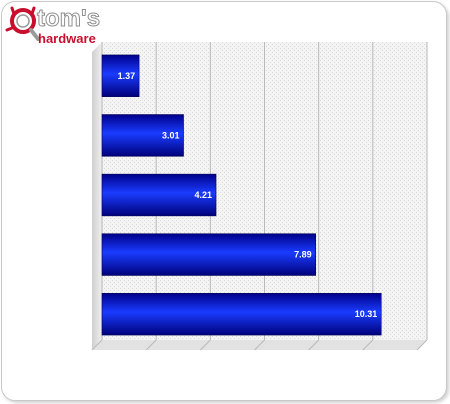  I want to click on magnifier-logo-icon, so click(22, 23).